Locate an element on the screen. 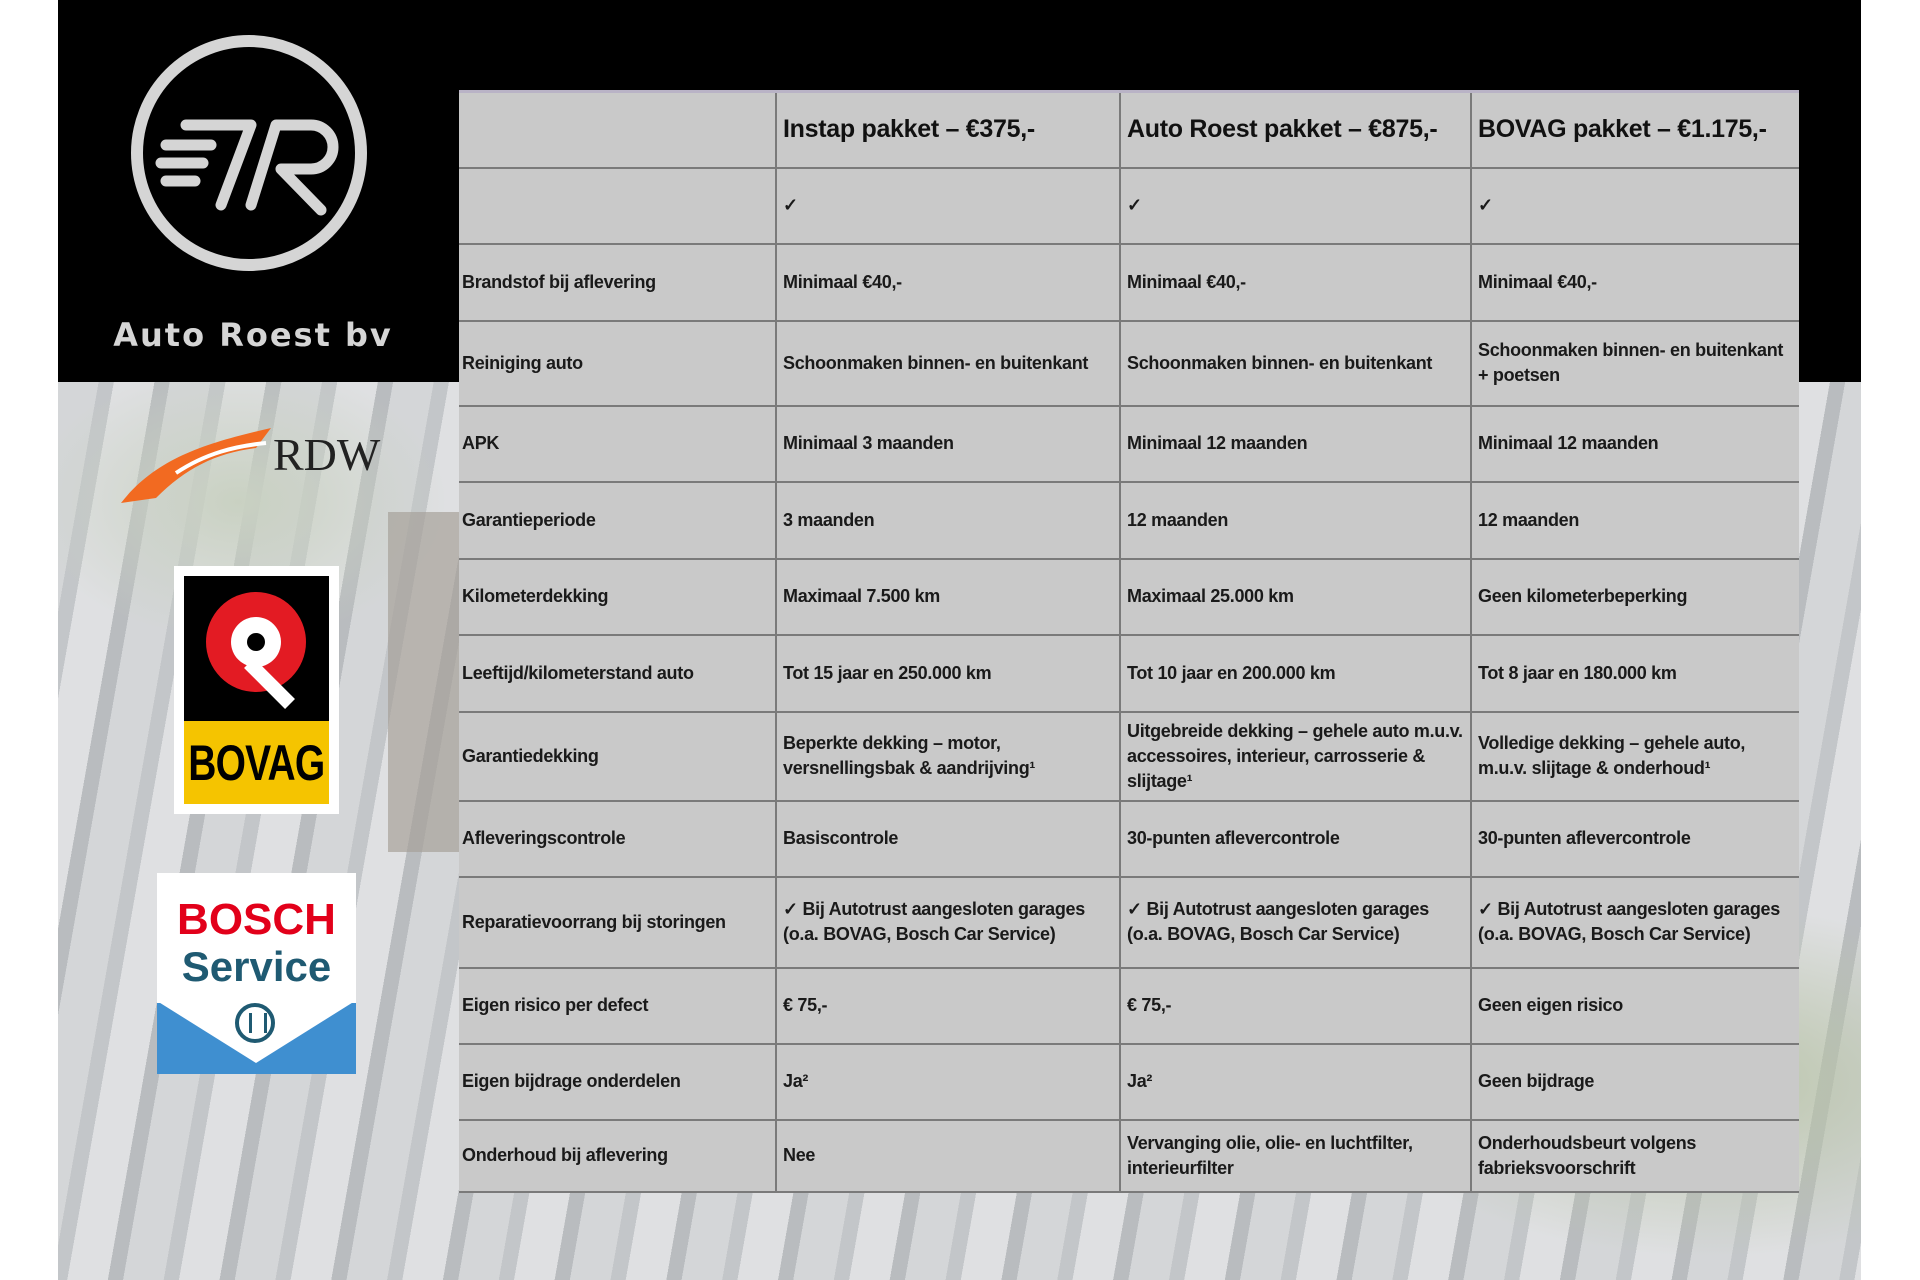  table-cell: Maximaal 7.500 km is located at coordinates (948, 596).